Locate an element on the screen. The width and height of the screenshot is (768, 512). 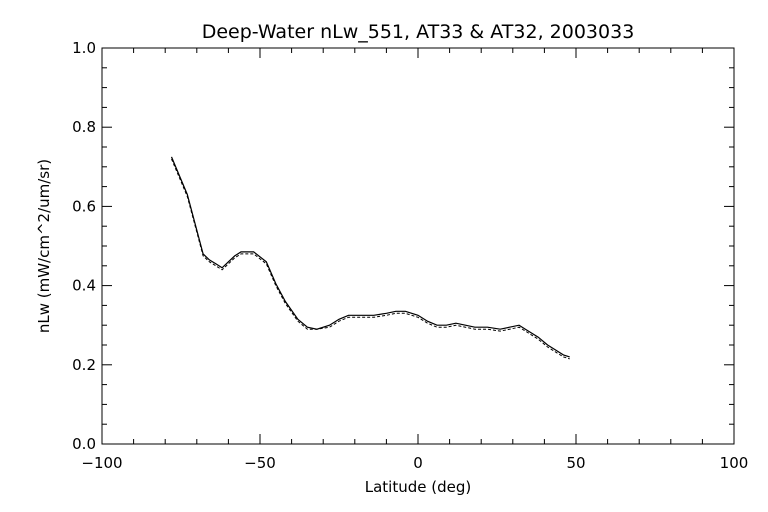
y-tick-label: 0.2 is located at coordinates (84, 365).